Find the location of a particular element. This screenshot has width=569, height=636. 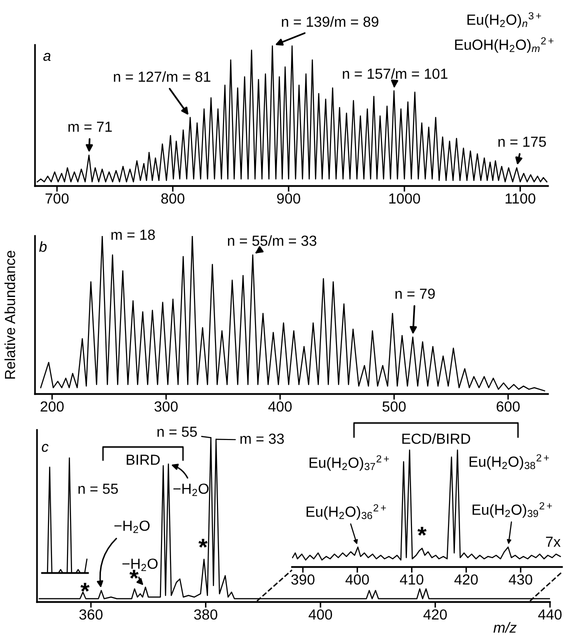

x-tick-label: 500 is located at coordinates (394, 406).